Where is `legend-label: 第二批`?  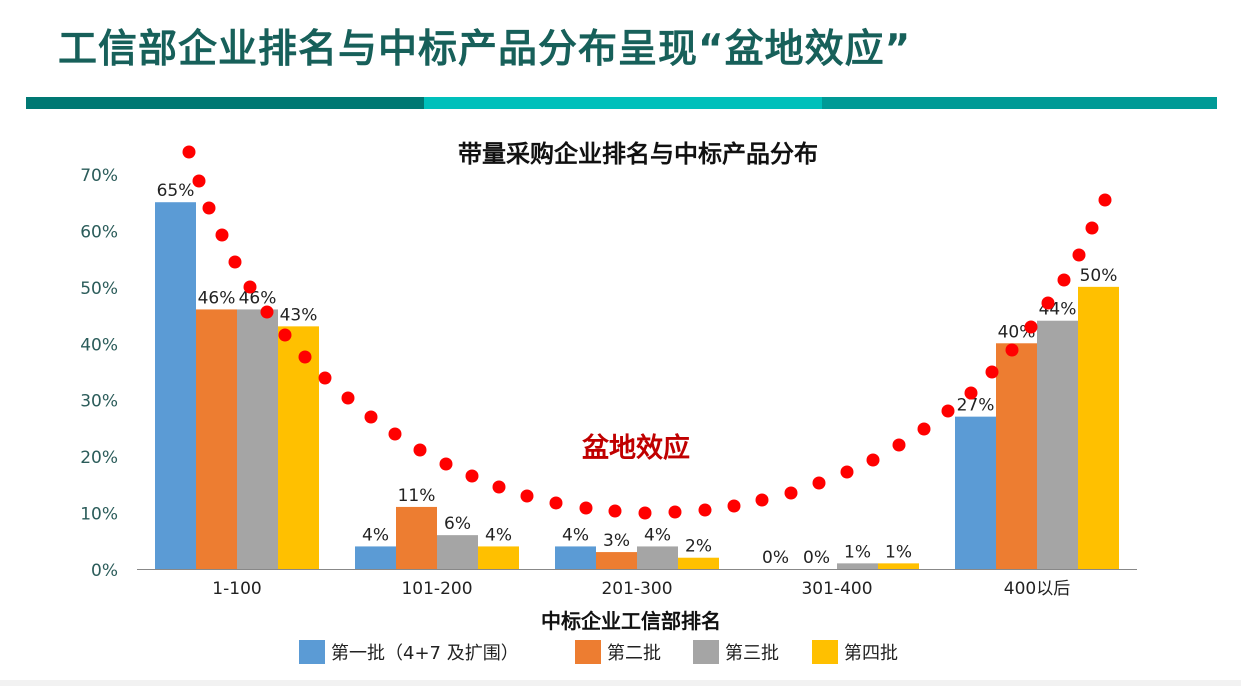 legend-label: 第二批 is located at coordinates (634, 653).